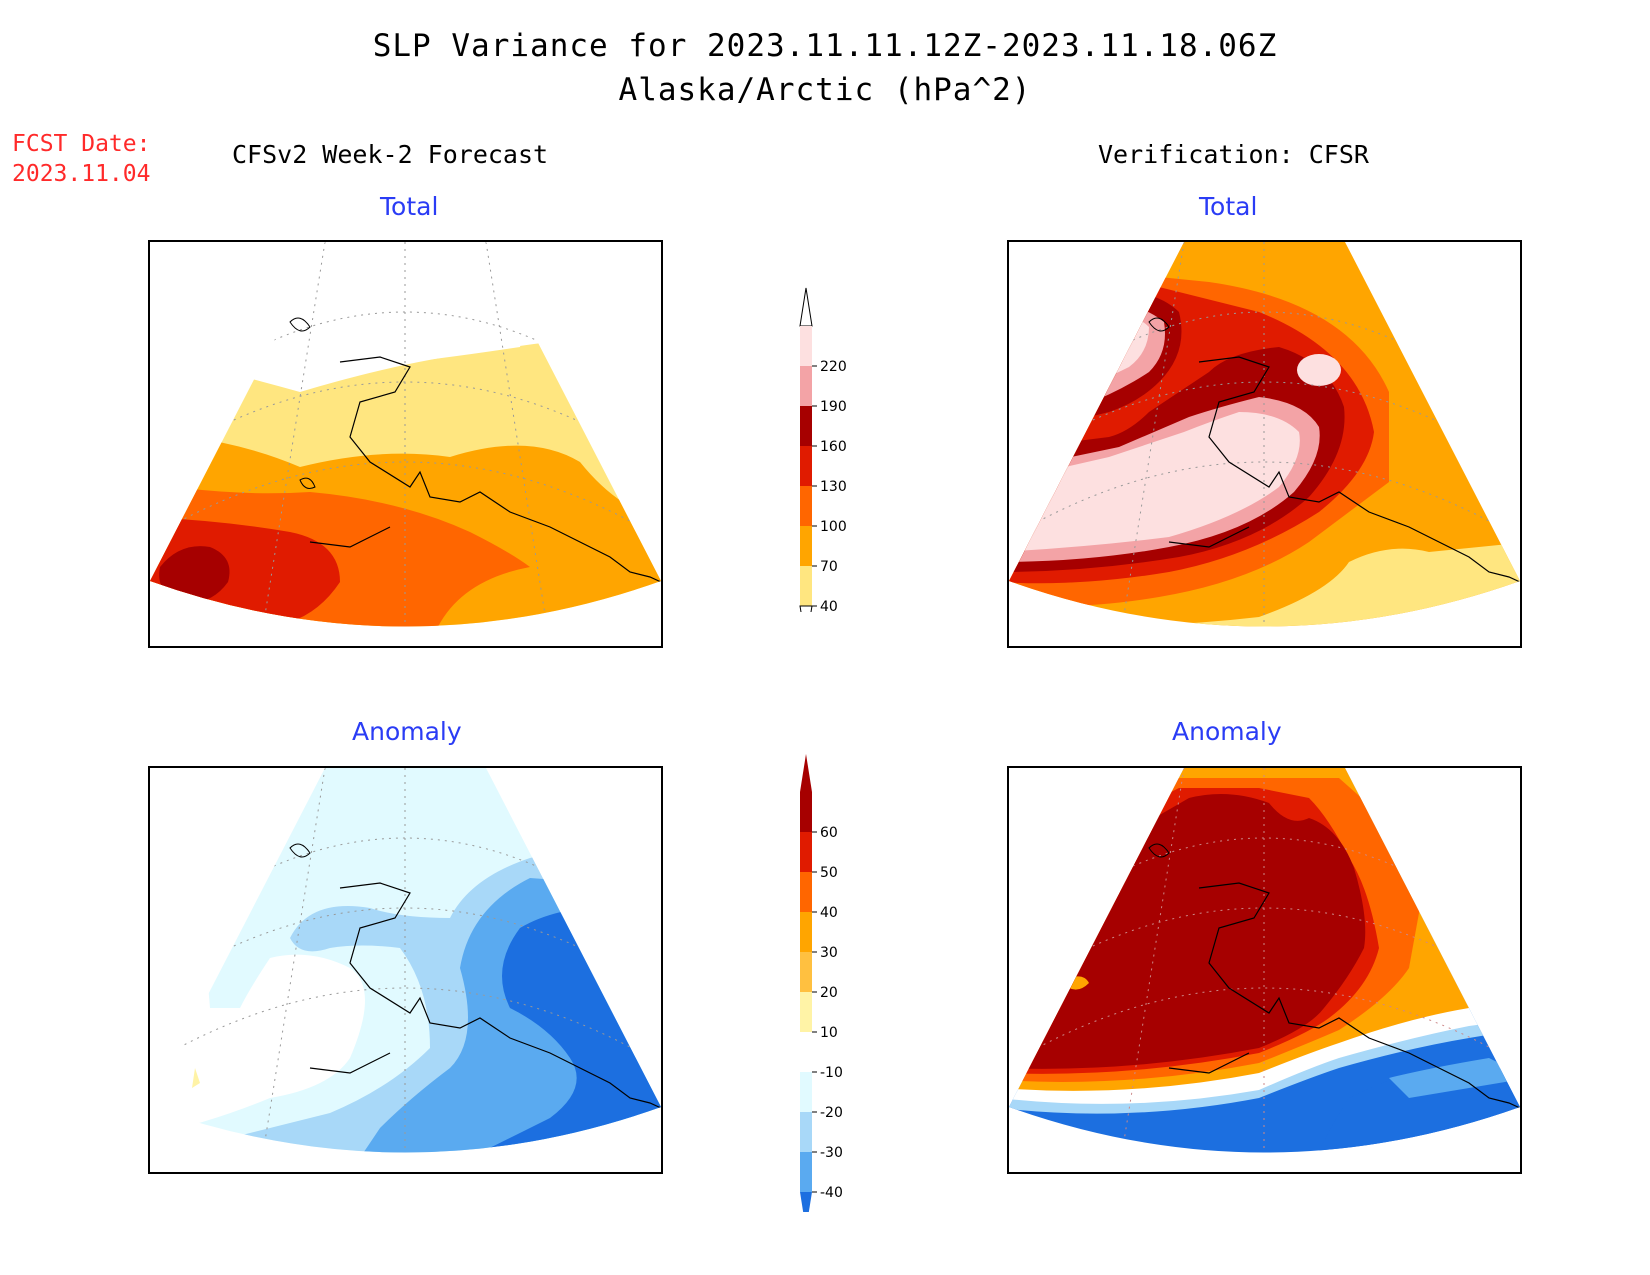  What do you see at coordinates (829, 873) in the screenshot?
I see `anomaly-colorbar-label: 50` at bounding box center [829, 873].